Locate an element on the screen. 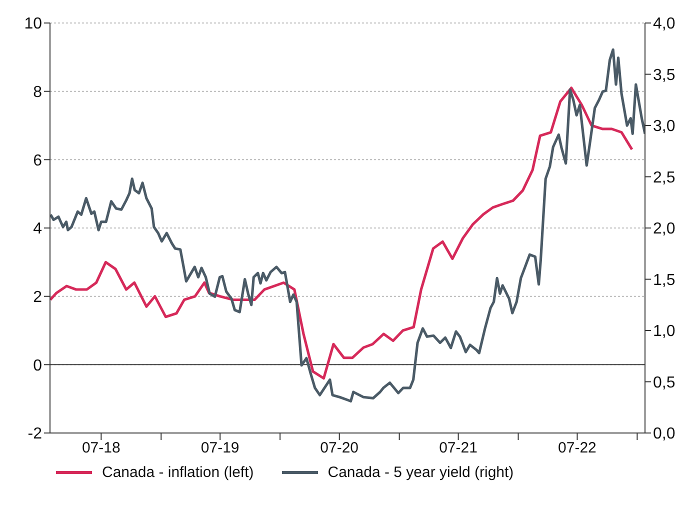 Image resolution: width=686 pixels, height=508 pixels. y2-tick-label: 4,0 is located at coordinates (664, 24).